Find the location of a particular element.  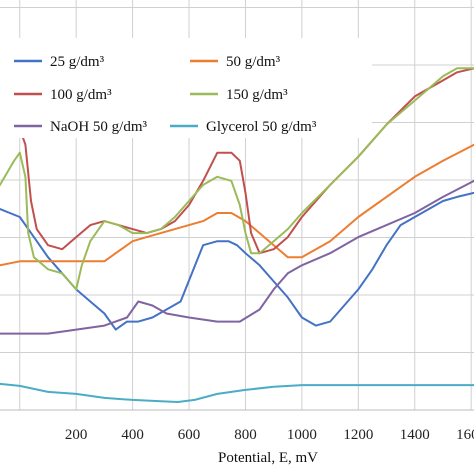

x-tick-label: 600 is located at coordinates (189, 435).